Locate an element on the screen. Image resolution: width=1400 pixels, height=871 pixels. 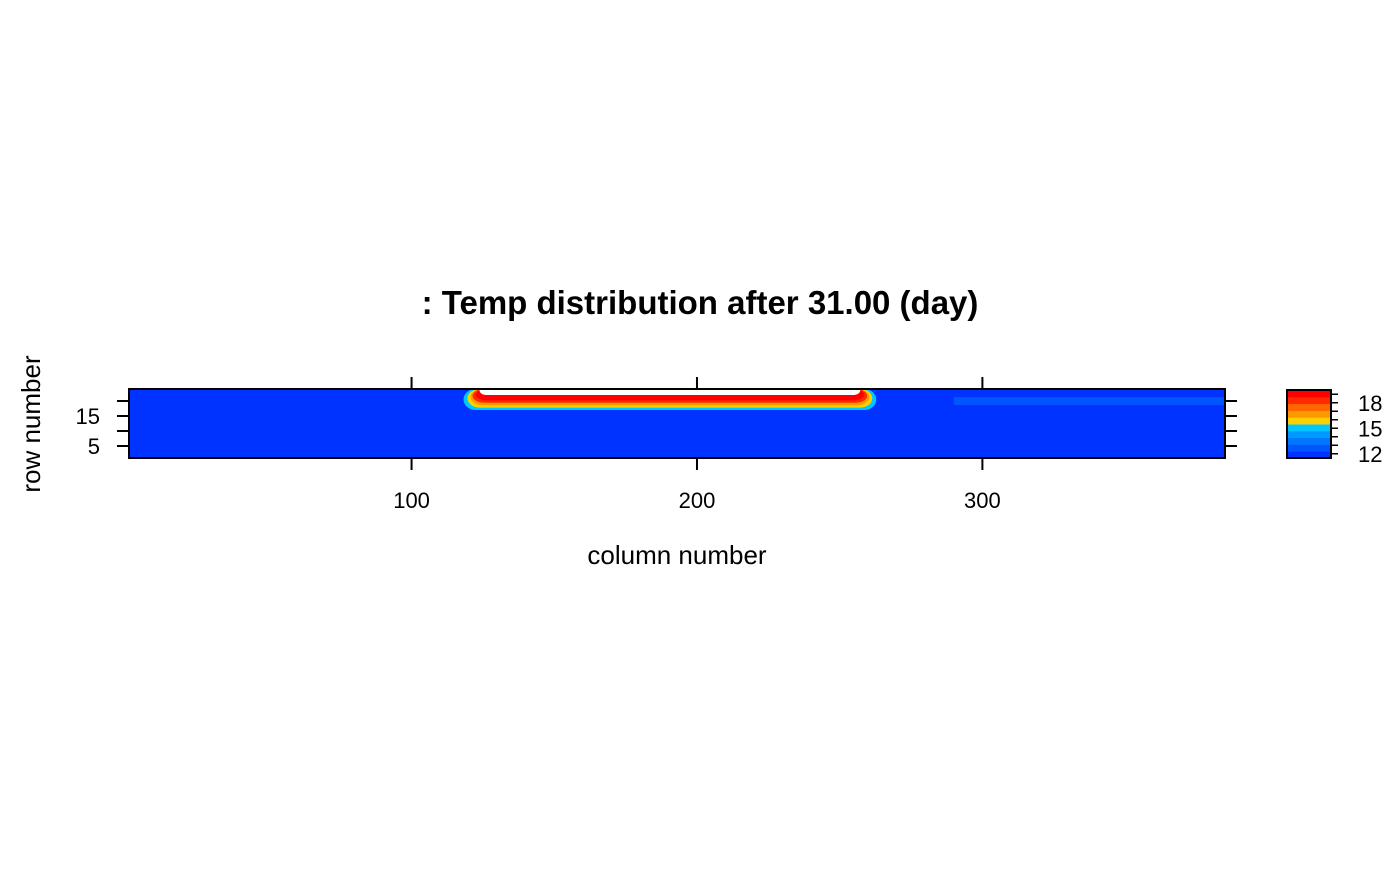
y-axis-label: row number is located at coordinates (31, 424).